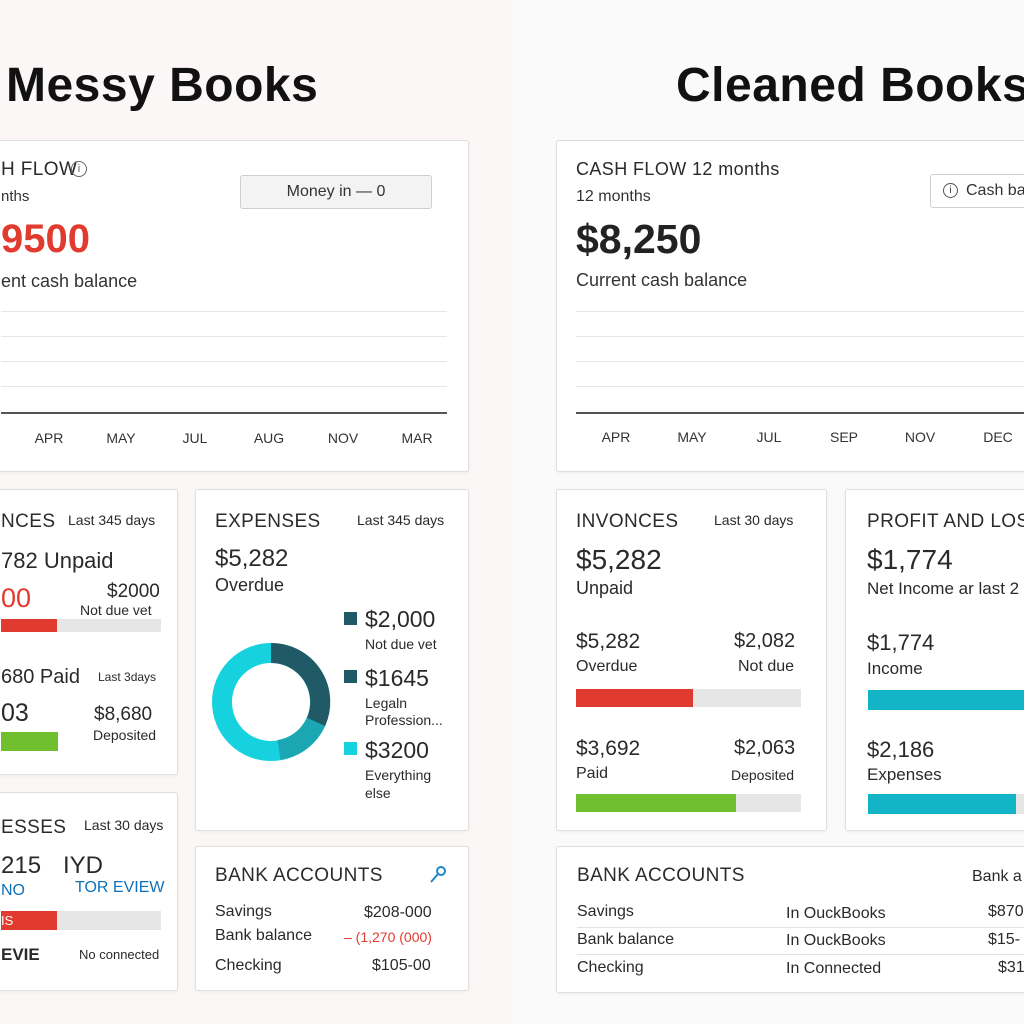 This screenshot has width=1024, height=1024. I want to click on profit-title: PROFIT AND LOS, so click(945, 521).